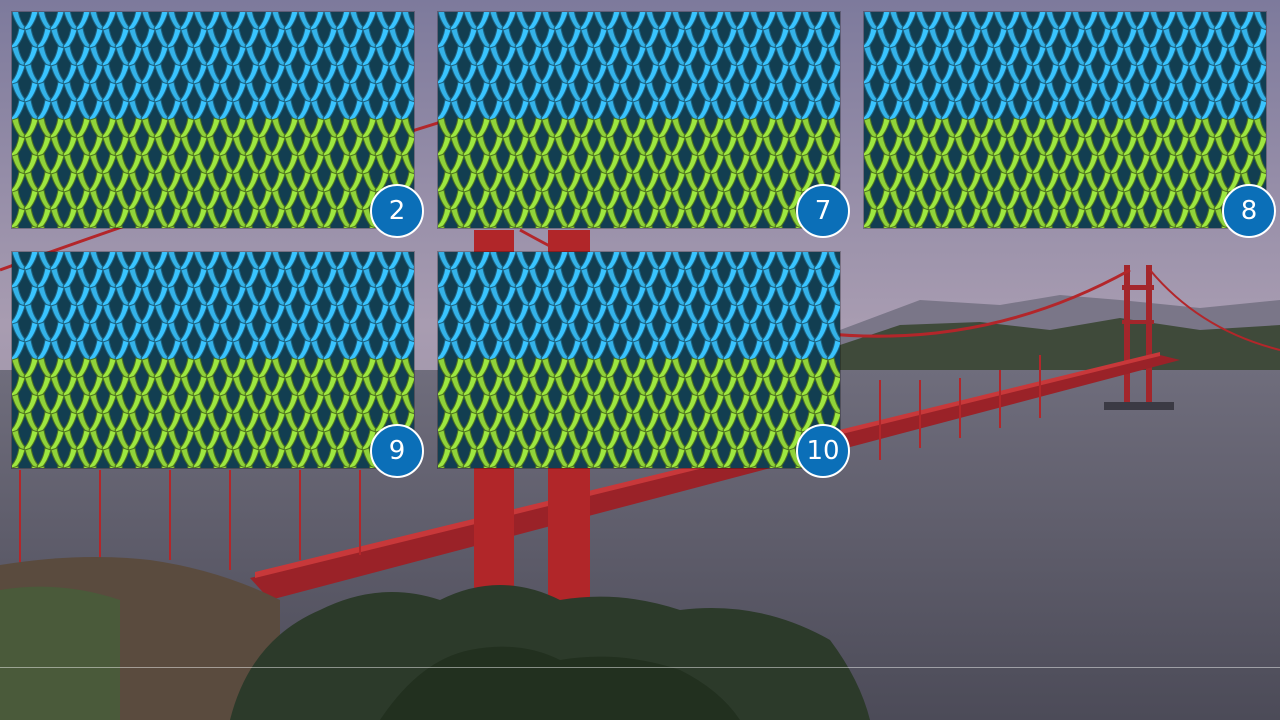 The width and height of the screenshot is (1280, 720). I want to click on window-thumbnail-9: 9, so click(218, 365).